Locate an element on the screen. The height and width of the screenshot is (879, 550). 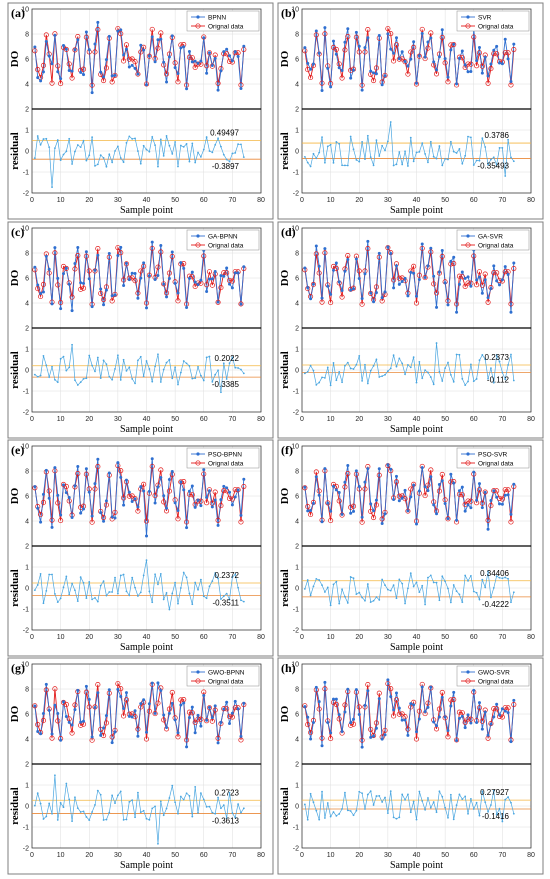
y-tick-label: 8 is located at coordinates (297, 35).